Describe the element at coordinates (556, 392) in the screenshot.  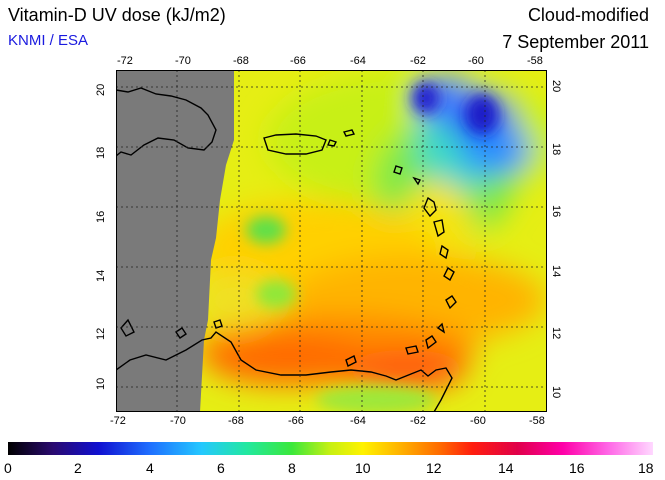
I see `lat-tick-right: 10` at that location.